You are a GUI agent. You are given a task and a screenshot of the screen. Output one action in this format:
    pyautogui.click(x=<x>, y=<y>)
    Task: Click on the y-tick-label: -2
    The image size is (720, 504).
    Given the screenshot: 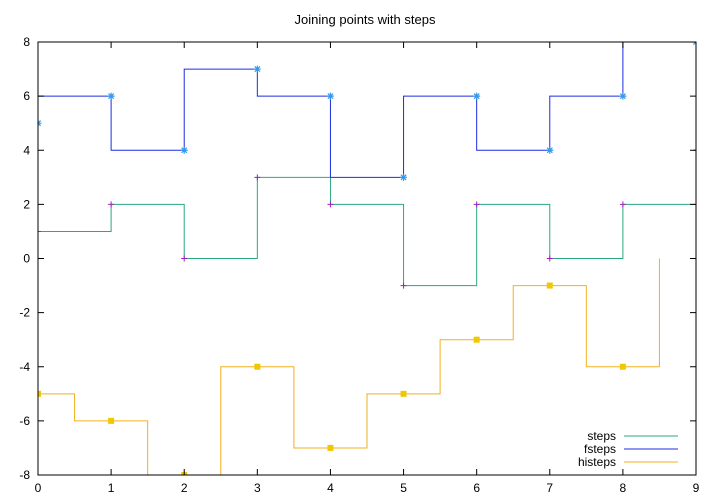 What is the action you would take?
    pyautogui.click(x=24, y=313)
    